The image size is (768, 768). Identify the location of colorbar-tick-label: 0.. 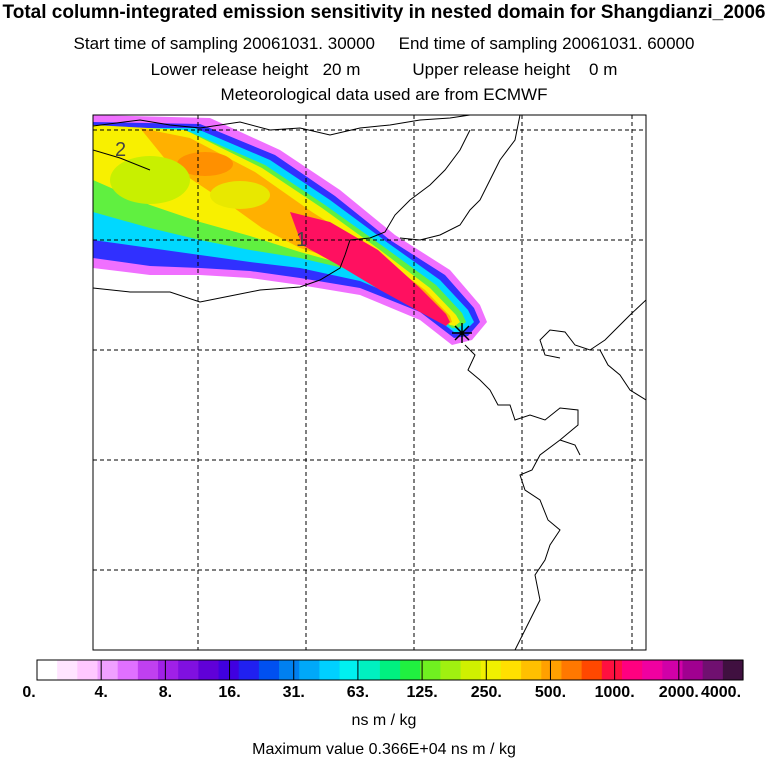
(29, 692).